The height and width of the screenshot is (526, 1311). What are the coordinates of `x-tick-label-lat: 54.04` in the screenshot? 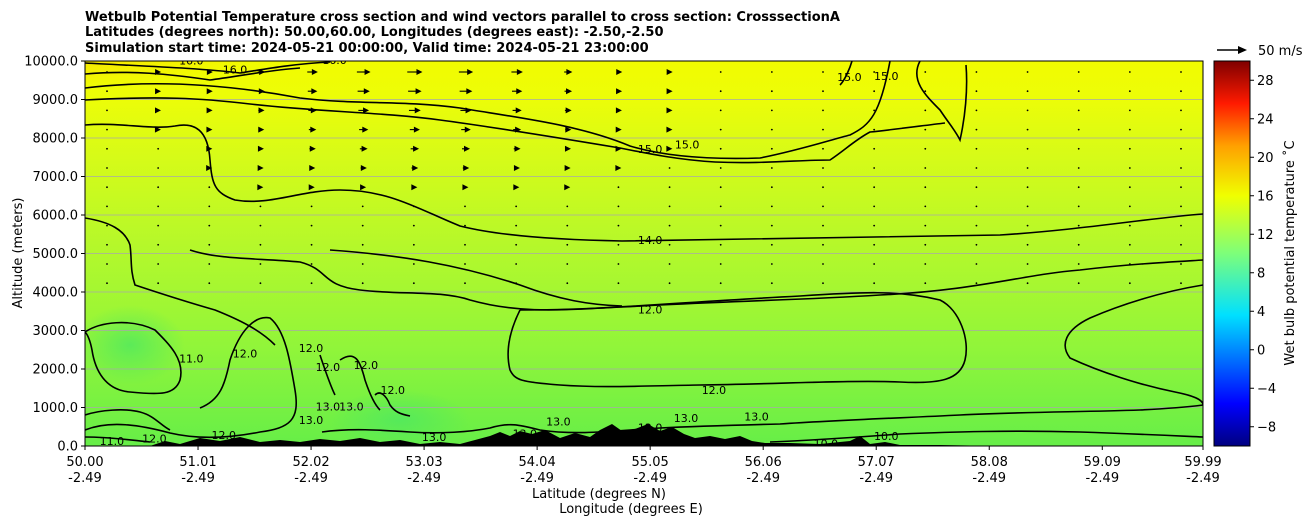 It's located at (537, 462).